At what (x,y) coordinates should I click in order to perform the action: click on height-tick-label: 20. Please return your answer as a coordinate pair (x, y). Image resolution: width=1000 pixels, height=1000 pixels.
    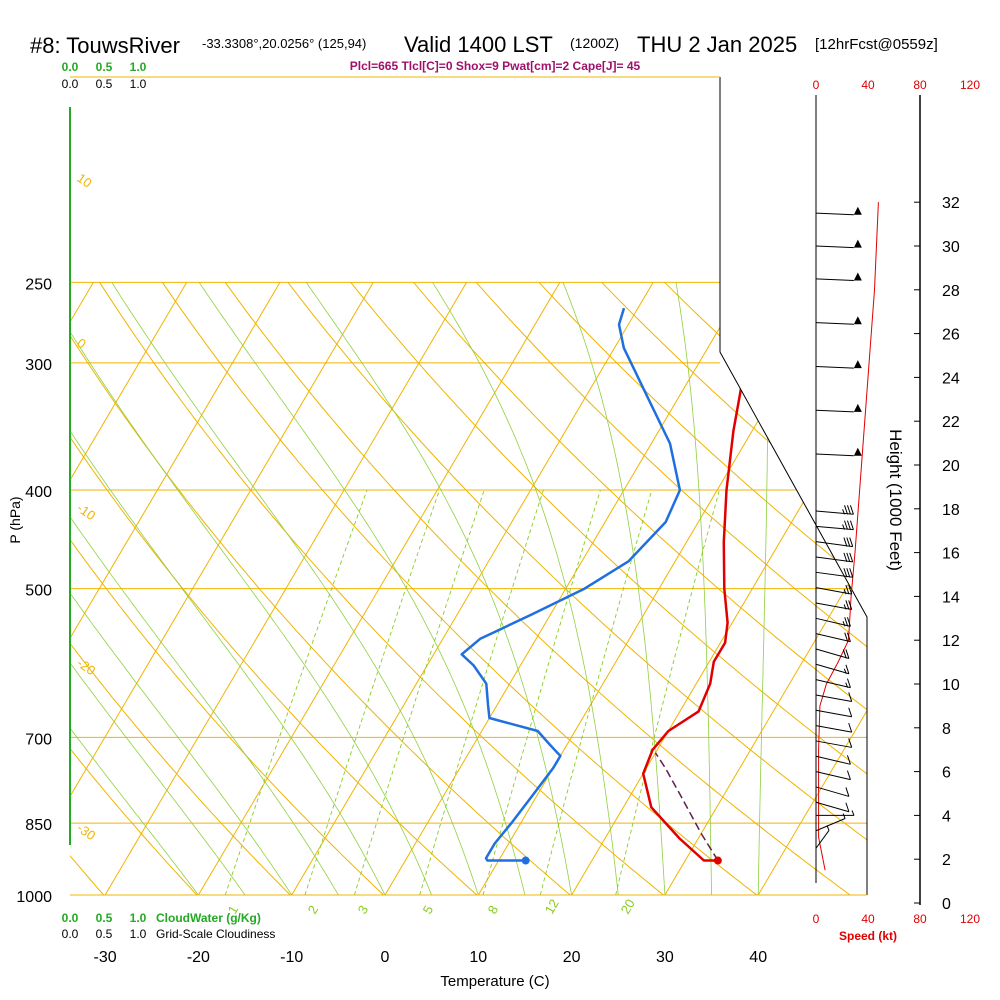
    Looking at the image, I should click on (951, 466).